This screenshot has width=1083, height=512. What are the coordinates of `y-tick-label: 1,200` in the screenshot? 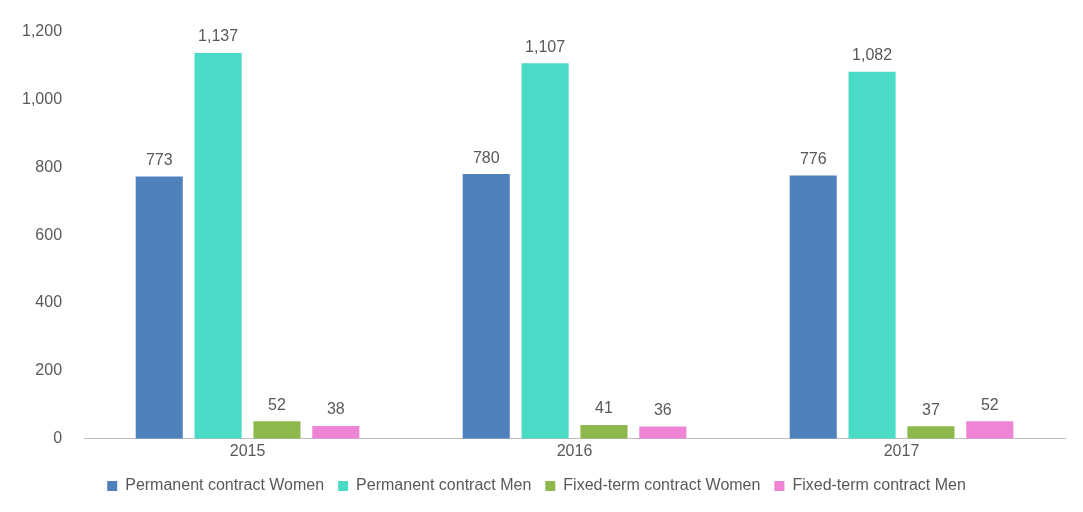 It's located at (42, 31).